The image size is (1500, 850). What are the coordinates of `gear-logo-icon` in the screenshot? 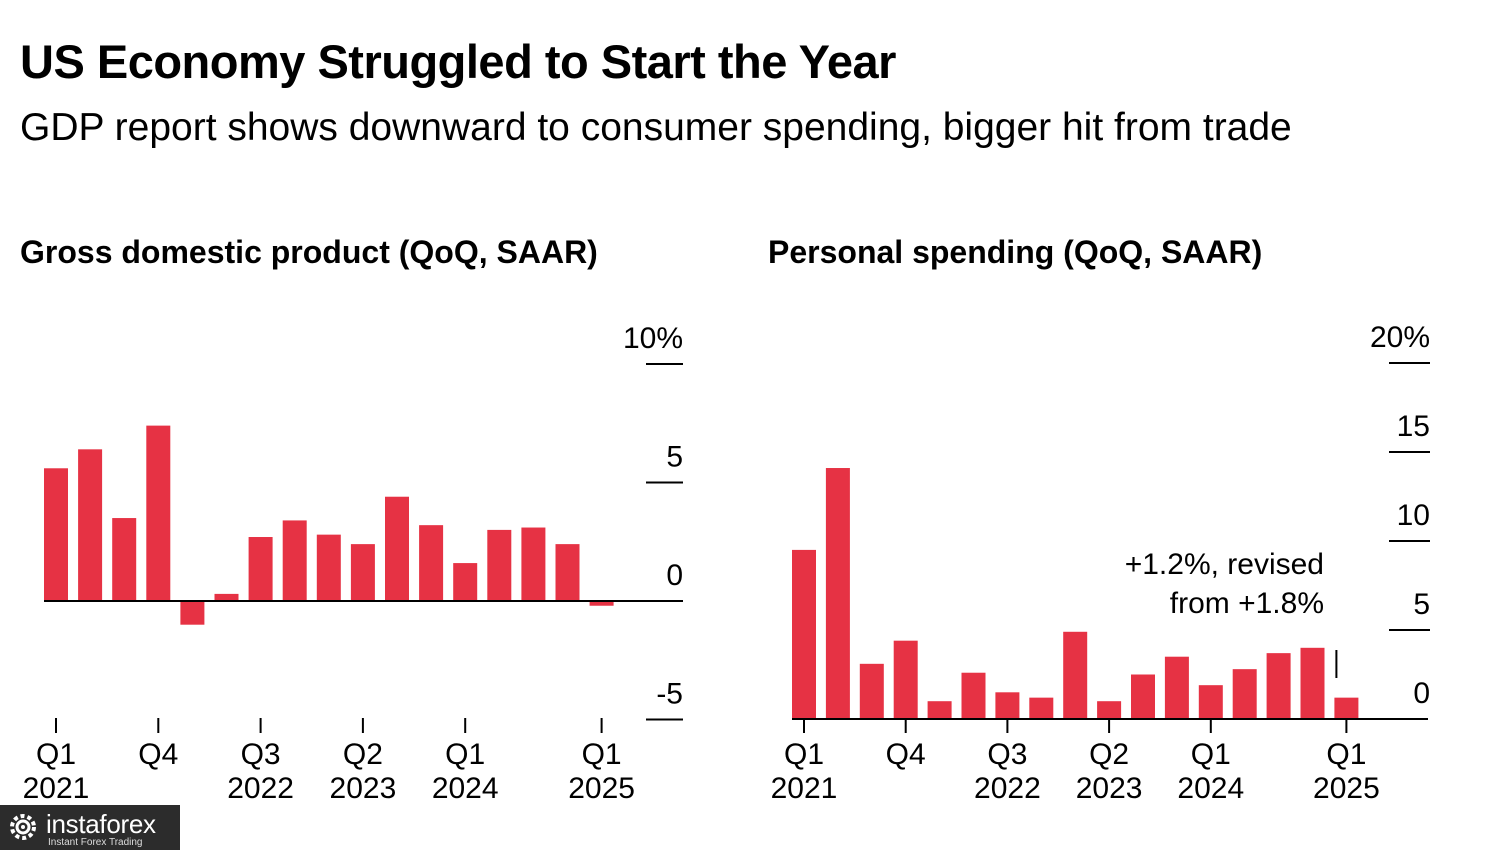 It's located at (23, 827).